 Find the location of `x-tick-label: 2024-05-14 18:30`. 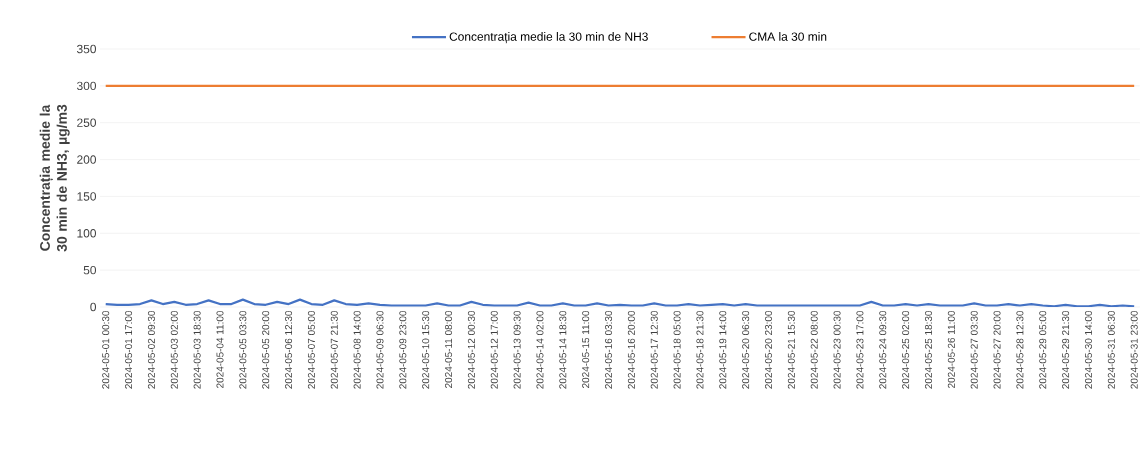

x-tick-label: 2024-05-14 18:30 is located at coordinates (563, 349).